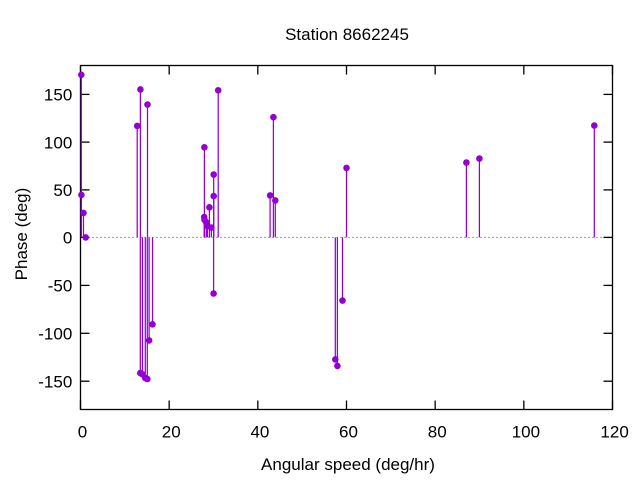  Describe the element at coordinates (347, 34) in the screenshot. I see `svg-text: Station 8662245` at that location.